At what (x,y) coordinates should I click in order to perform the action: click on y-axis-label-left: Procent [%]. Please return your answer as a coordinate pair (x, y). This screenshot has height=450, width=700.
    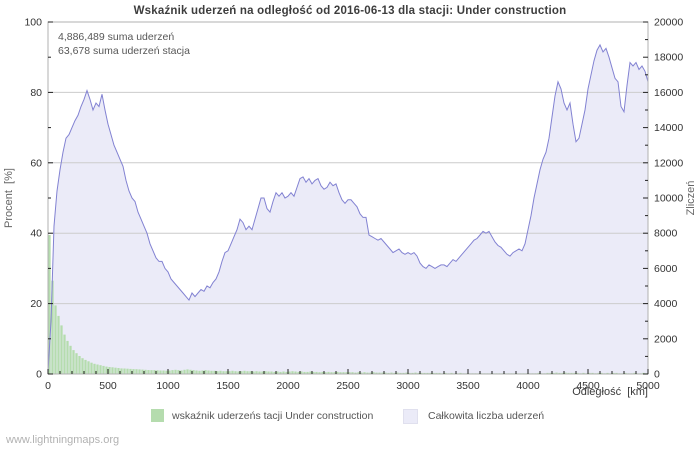
    Looking at the image, I should click on (9, 198).